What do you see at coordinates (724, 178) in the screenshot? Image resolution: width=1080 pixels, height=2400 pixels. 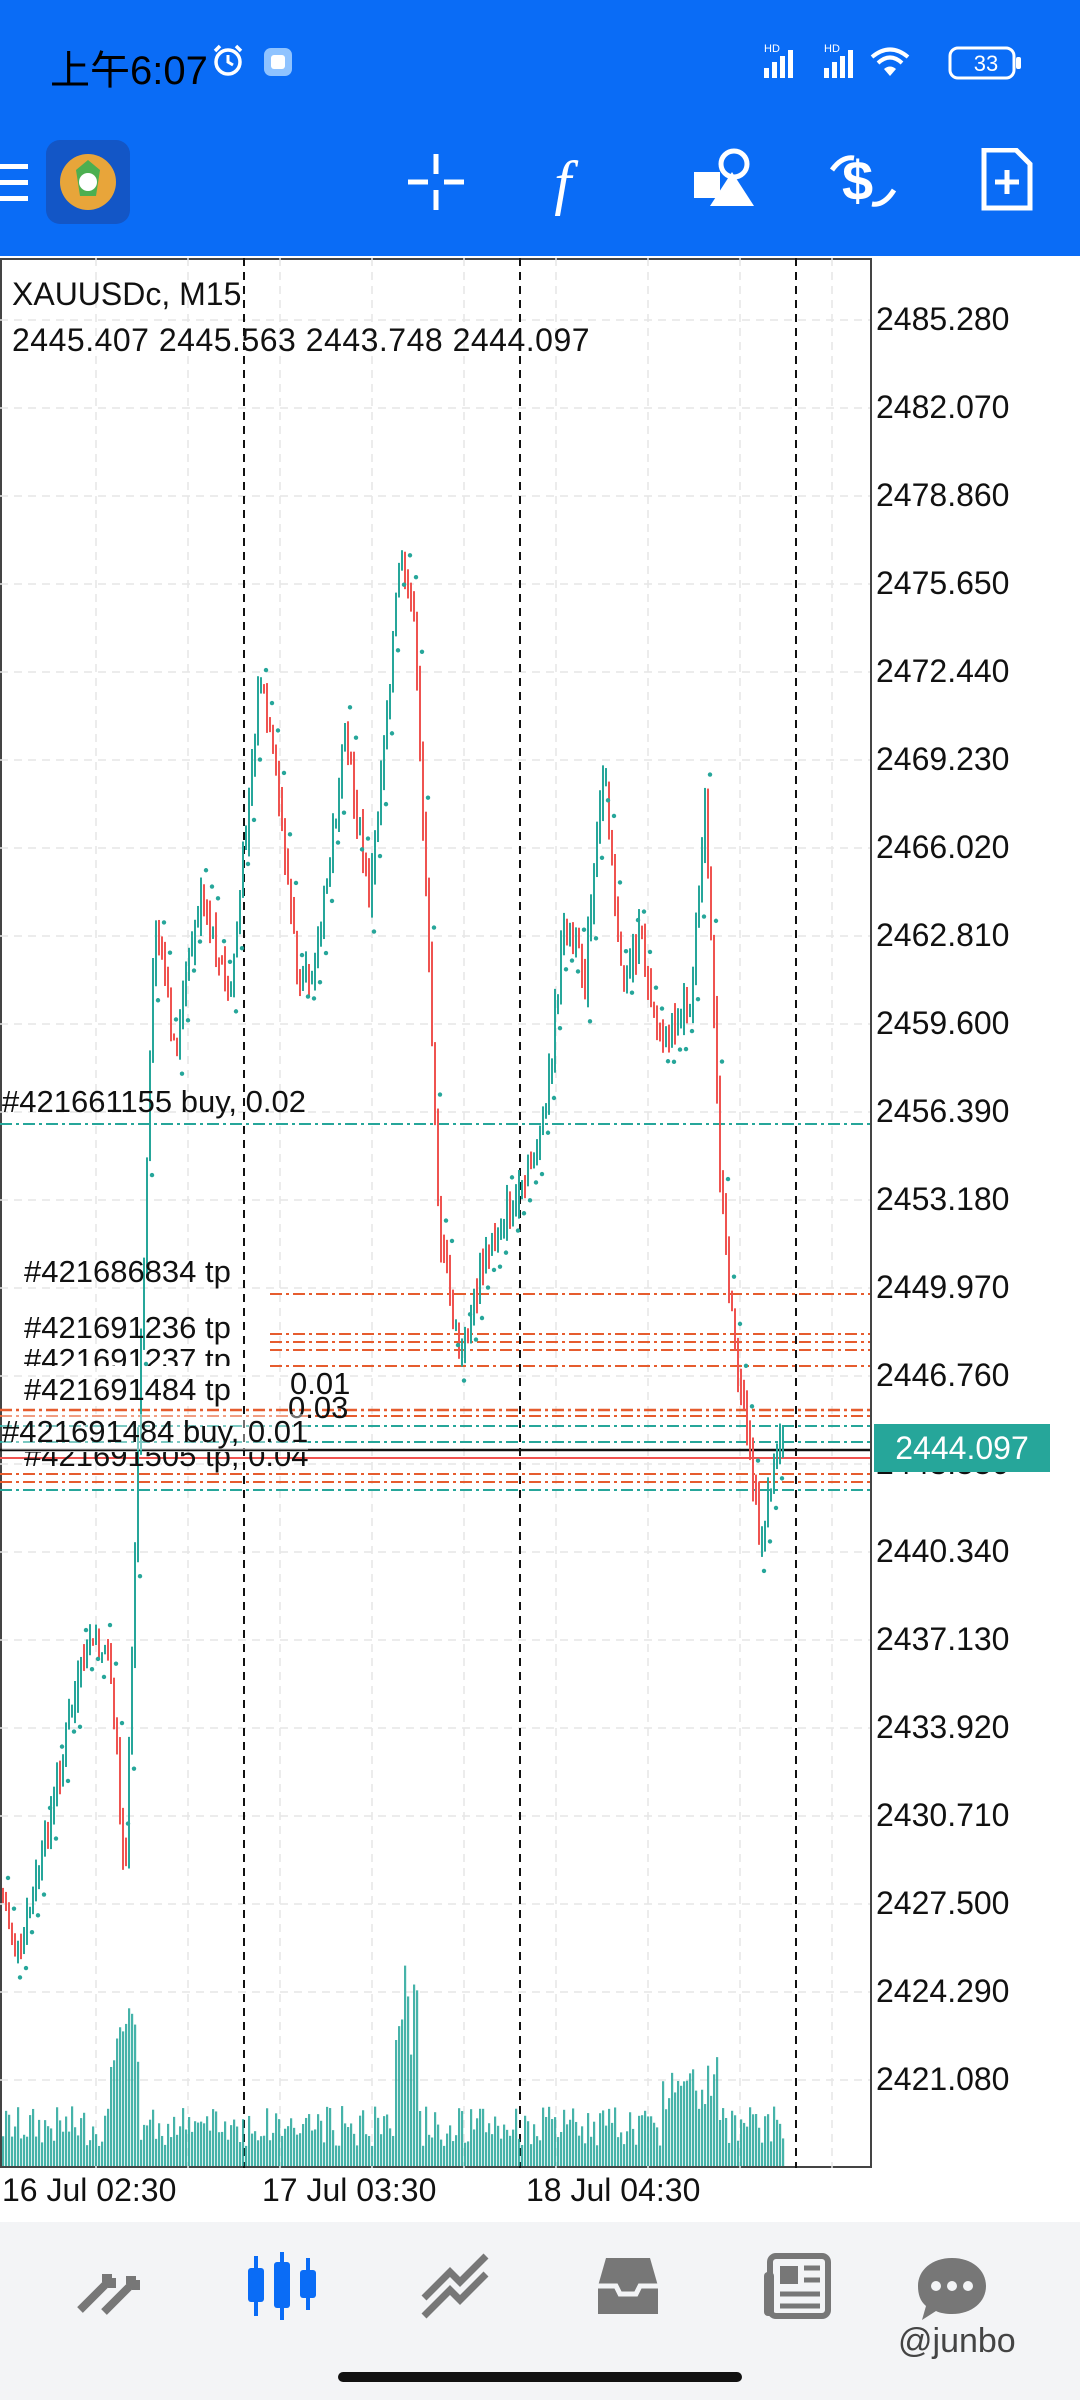 I see `objects-icon` at bounding box center [724, 178].